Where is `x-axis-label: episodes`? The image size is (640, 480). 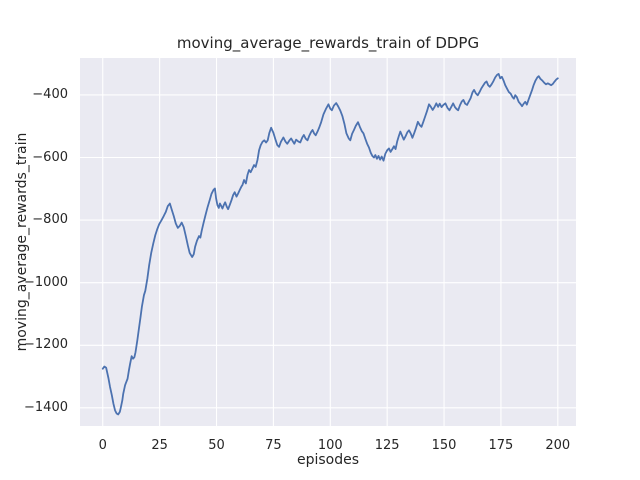 x-axis-label: episodes is located at coordinates (328, 460).